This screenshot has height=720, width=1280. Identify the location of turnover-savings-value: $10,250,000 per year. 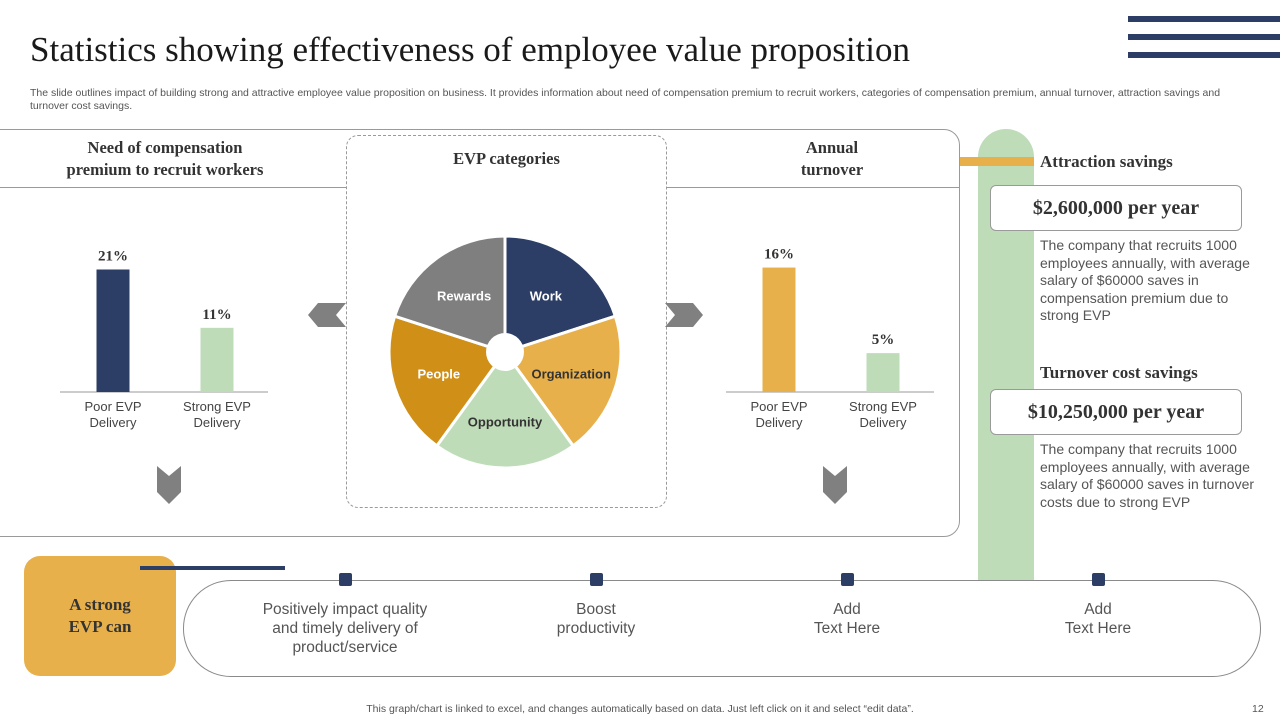
(1116, 412).